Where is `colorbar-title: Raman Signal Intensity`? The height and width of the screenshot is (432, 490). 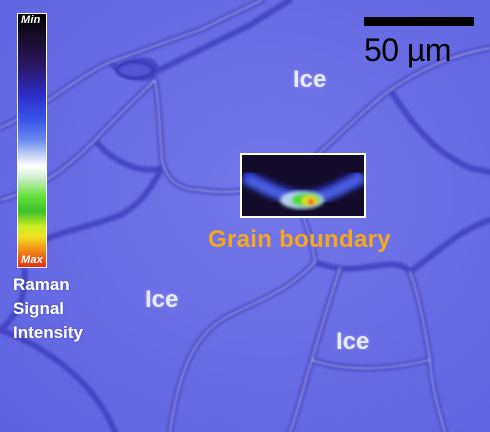 colorbar-title: Raman Signal Intensity is located at coordinates (48, 309).